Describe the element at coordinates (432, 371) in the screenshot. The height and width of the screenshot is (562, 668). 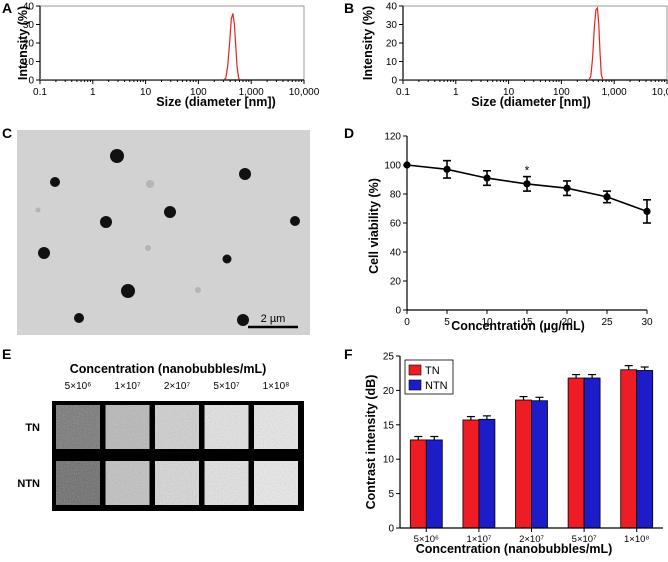
I see `legend-label-tn: TN` at that location.